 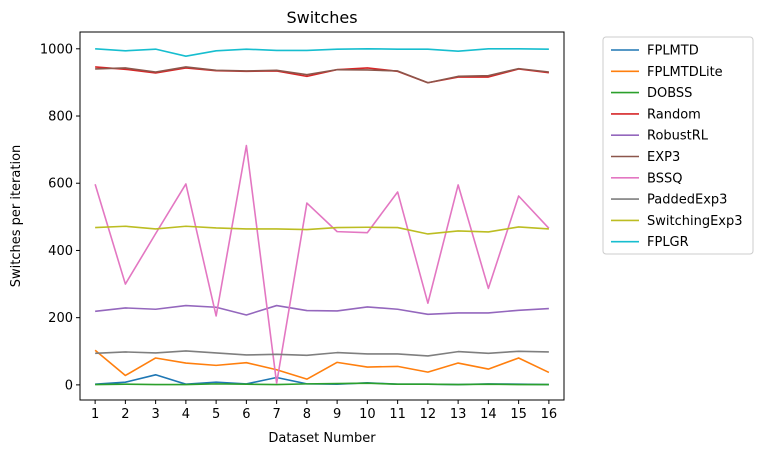 I want to click on legend-frame, so click(x=678, y=145).